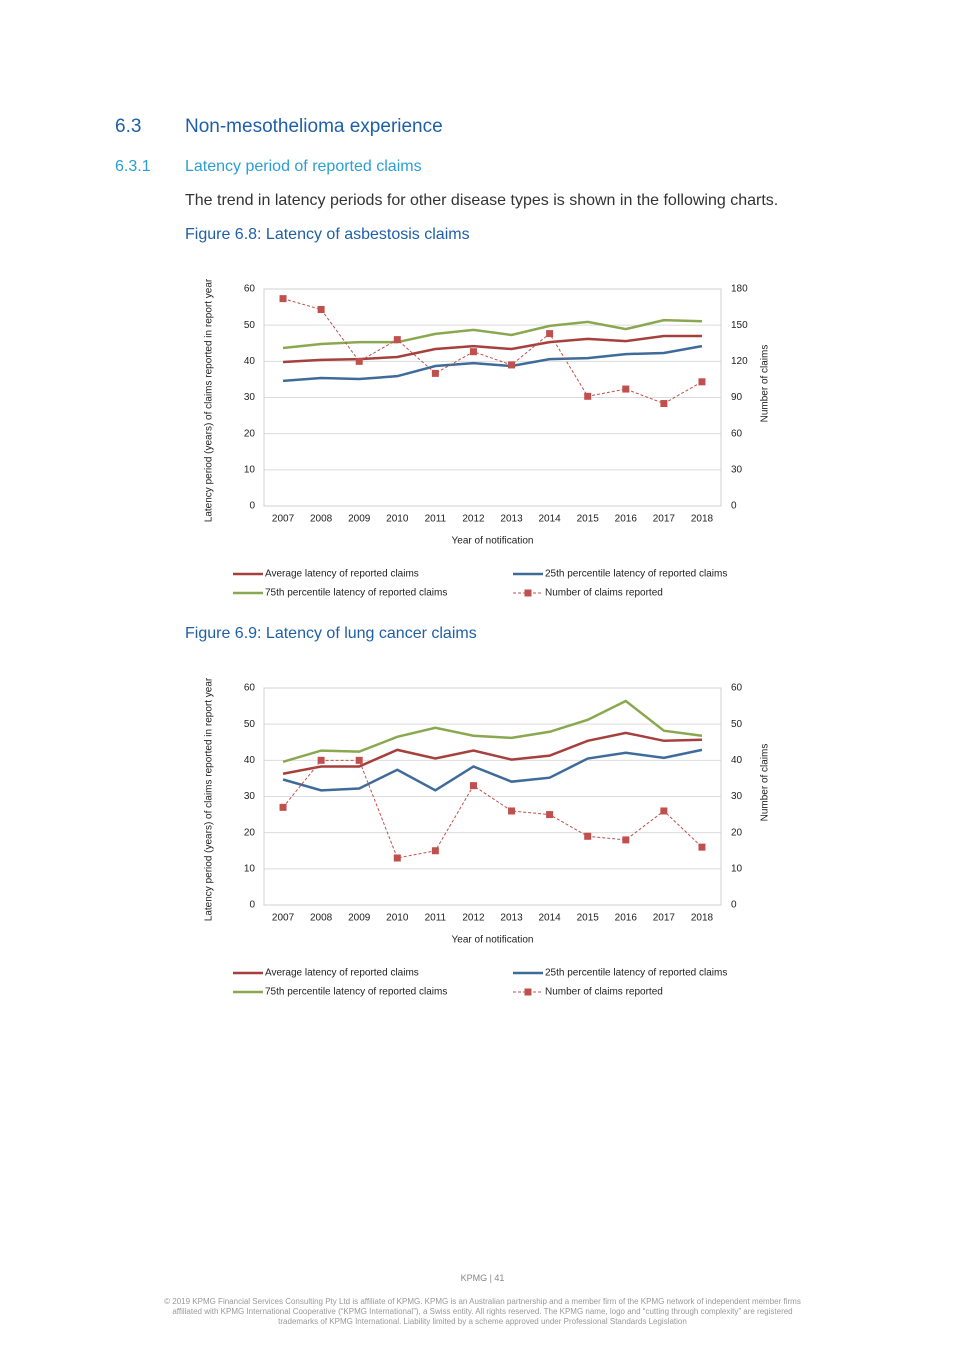 This screenshot has height=1365, width=965. Describe the element at coordinates (314, 126) in the screenshot. I see `section-title: Non-mesothelioma experience` at that location.